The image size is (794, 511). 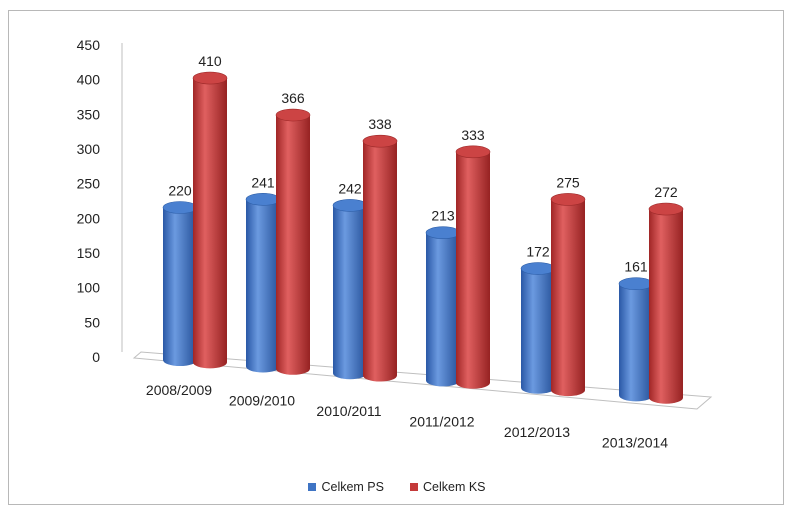 What do you see at coordinates (538, 252) in the screenshot?
I see `data-label: 172` at bounding box center [538, 252].